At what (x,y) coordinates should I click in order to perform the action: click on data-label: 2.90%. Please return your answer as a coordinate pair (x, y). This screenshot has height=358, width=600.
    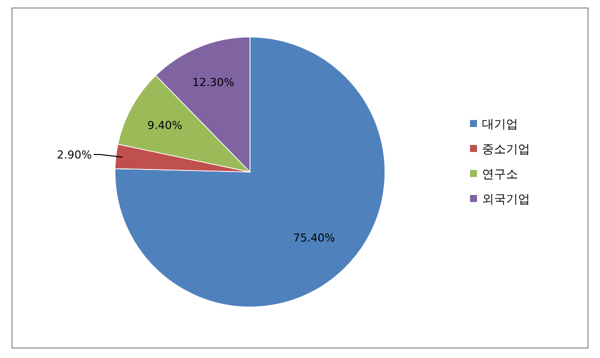
    Looking at the image, I should click on (74, 155).